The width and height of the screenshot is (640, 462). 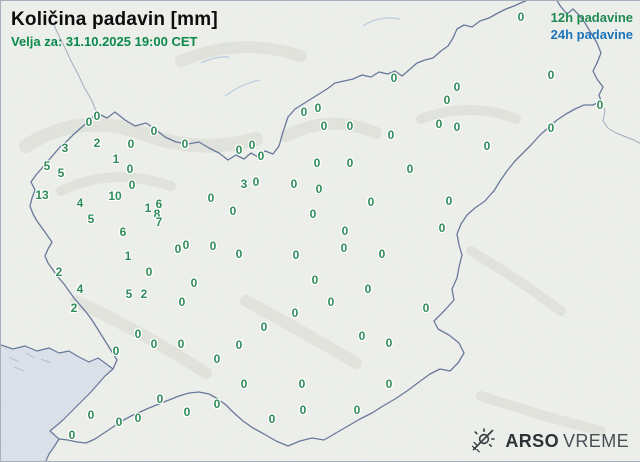 What do you see at coordinates (114, 19) in the screenshot?
I see `page-title: Količina padavin [mm]` at bounding box center [114, 19].